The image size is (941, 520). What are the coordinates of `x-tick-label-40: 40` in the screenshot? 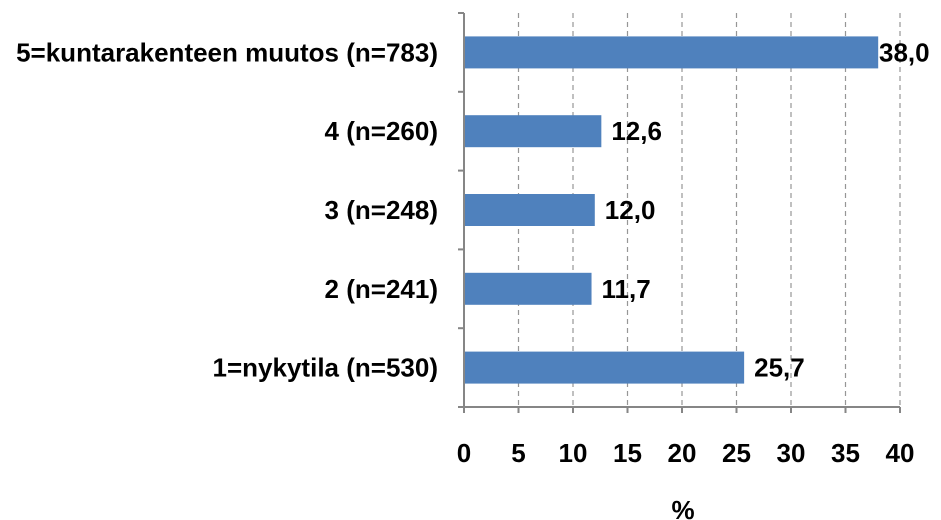 It's located at (900, 453).